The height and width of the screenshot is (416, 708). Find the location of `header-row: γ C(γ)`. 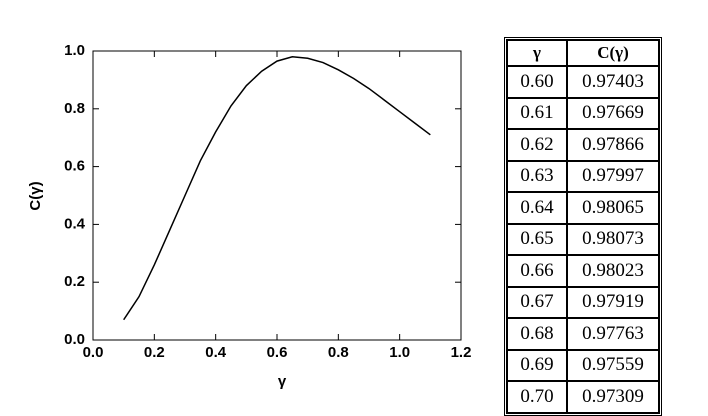

header-row: γ C(γ) is located at coordinates (583, 53).